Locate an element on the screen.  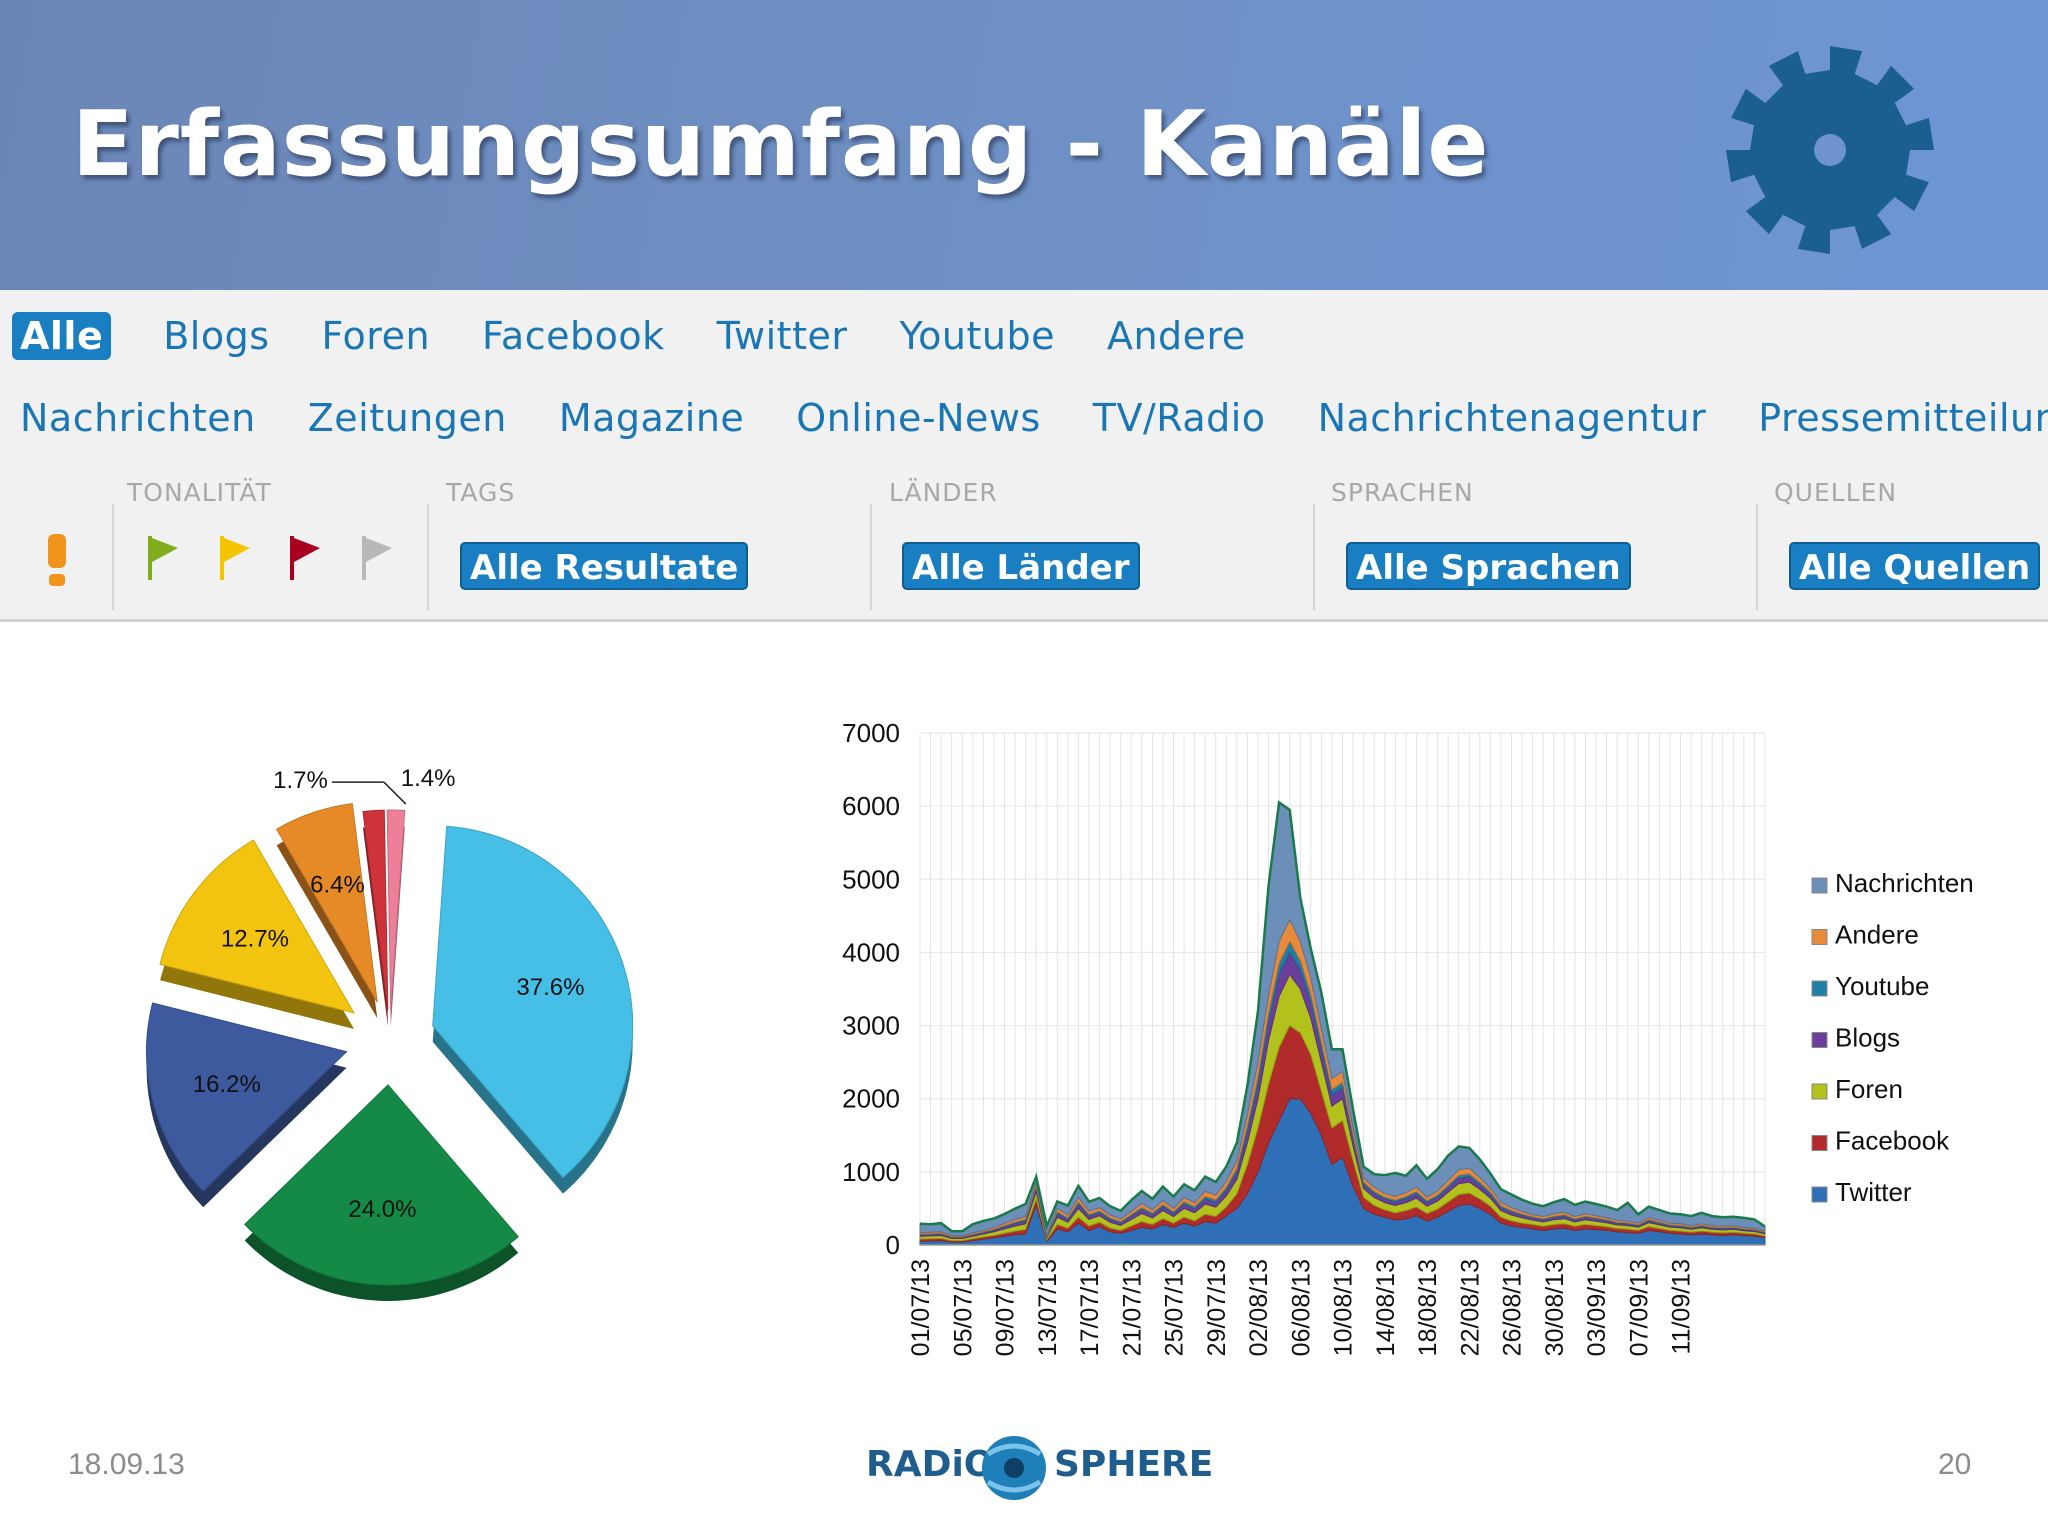
laender-label: LÄNDER is located at coordinates (943, 492).